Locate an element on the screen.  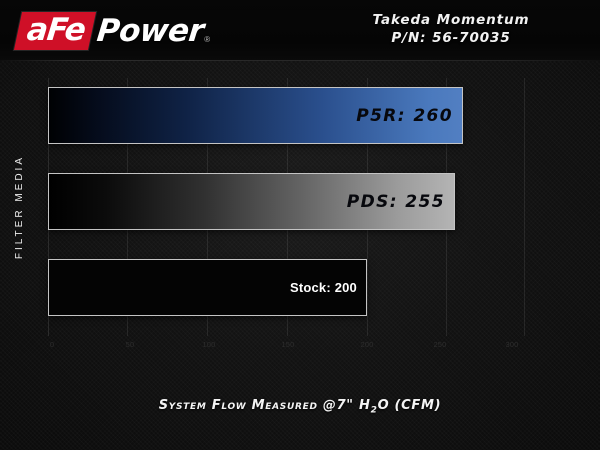
bar-label-pds: PDS: 255 is located at coordinates (395, 201).